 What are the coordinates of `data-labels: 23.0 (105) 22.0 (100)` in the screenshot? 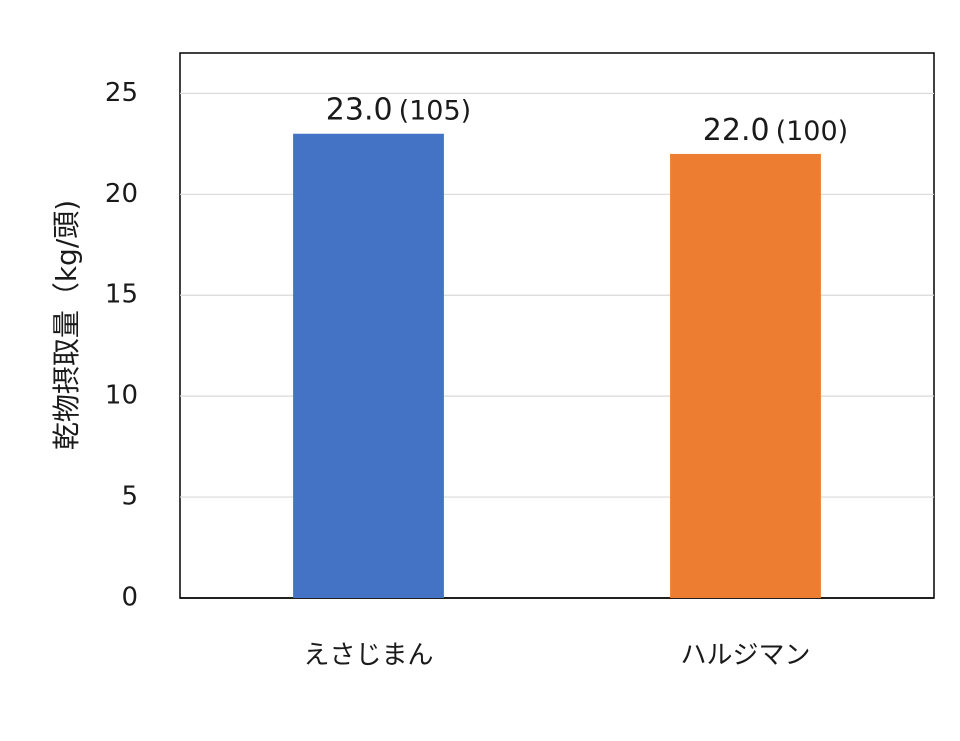 It's located at (587, 120).